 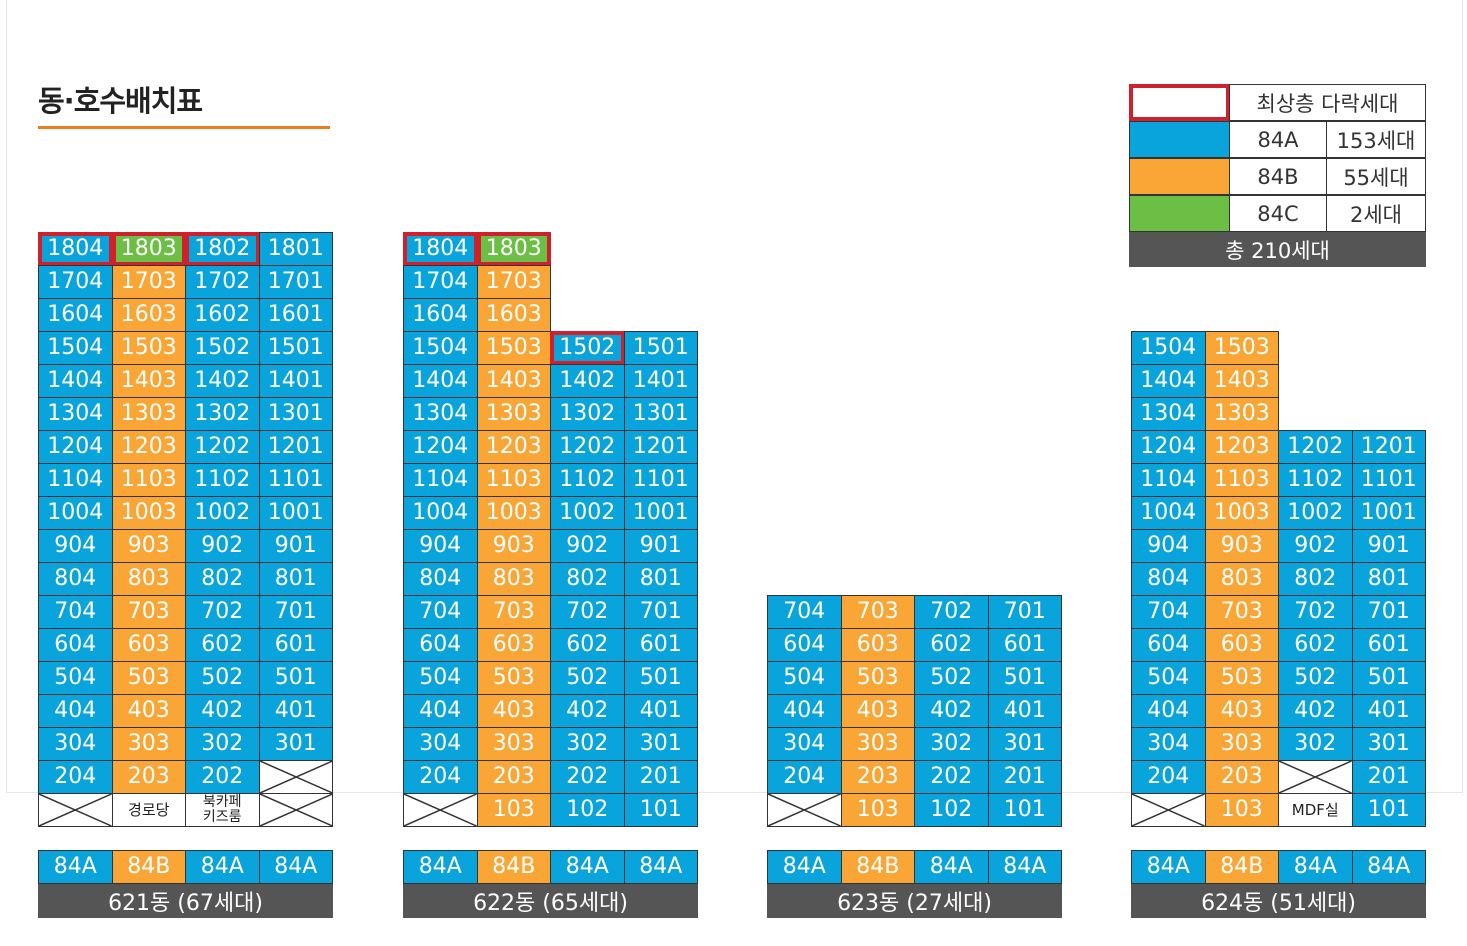 I want to click on unit-number: 903, so click(x=148, y=545).